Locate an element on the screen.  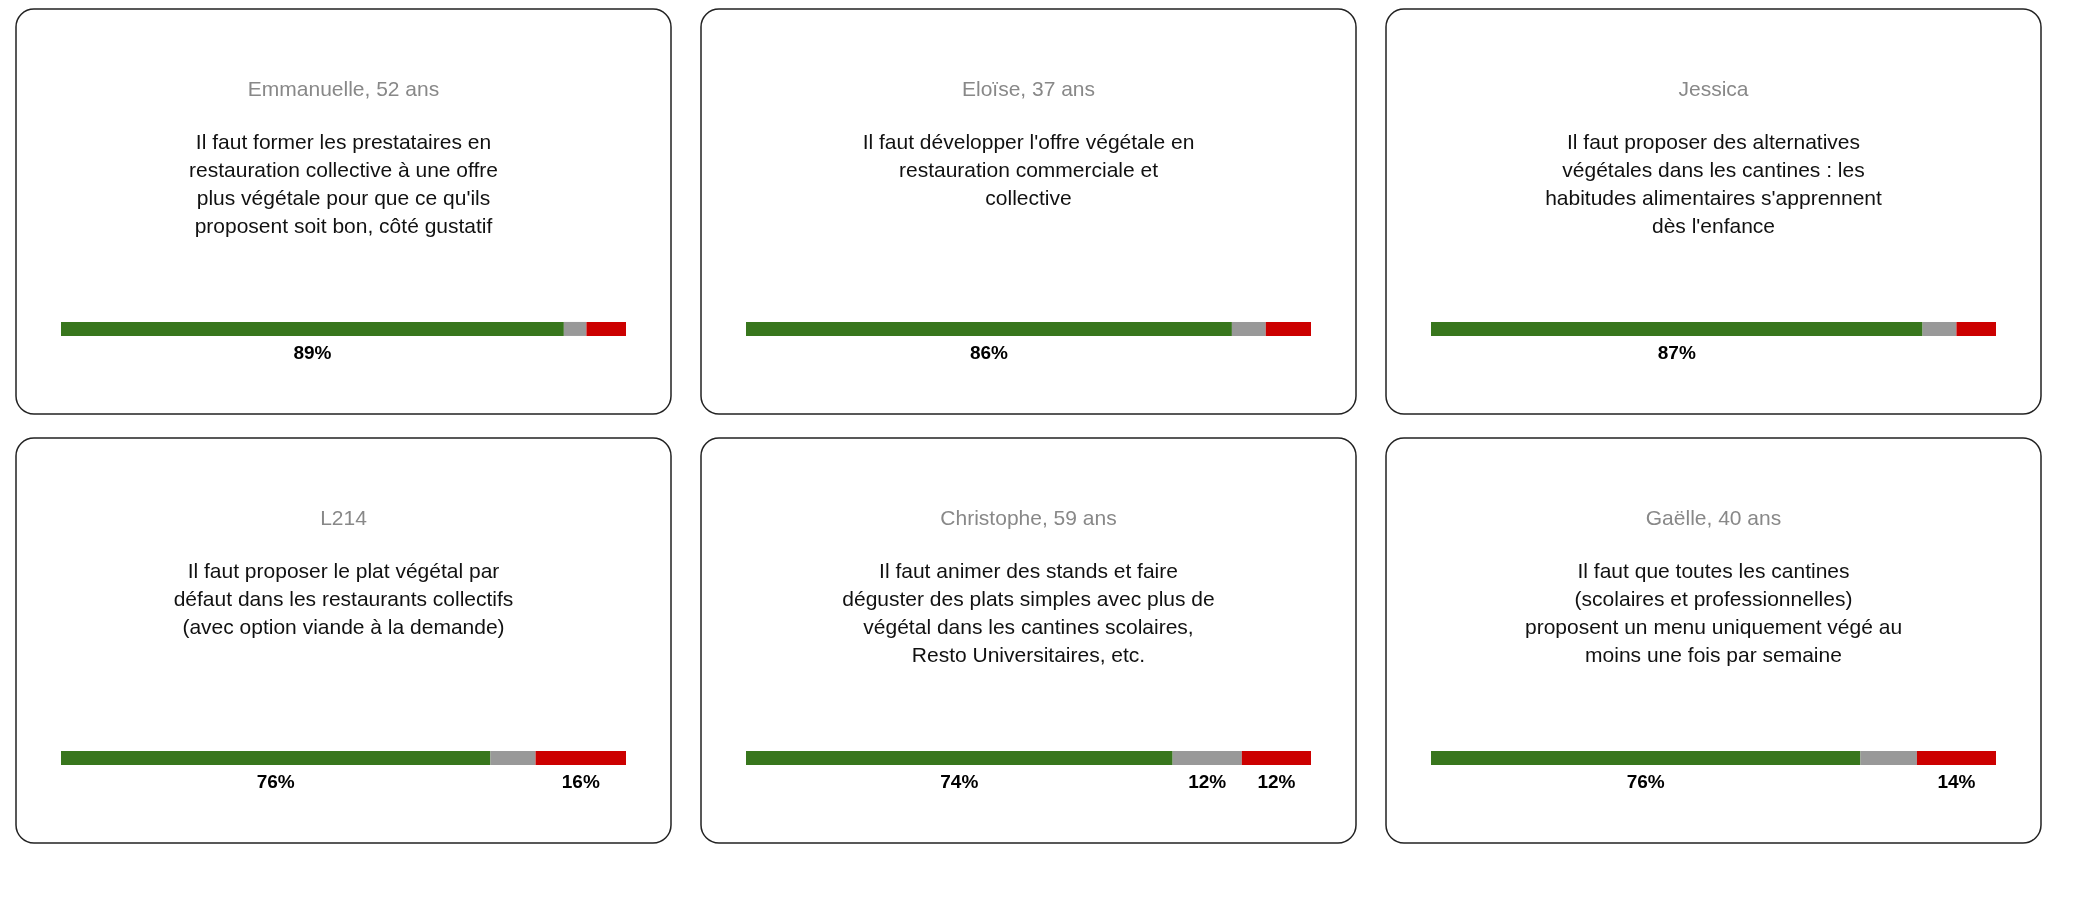
data-label: 86% is located at coordinates (989, 352).